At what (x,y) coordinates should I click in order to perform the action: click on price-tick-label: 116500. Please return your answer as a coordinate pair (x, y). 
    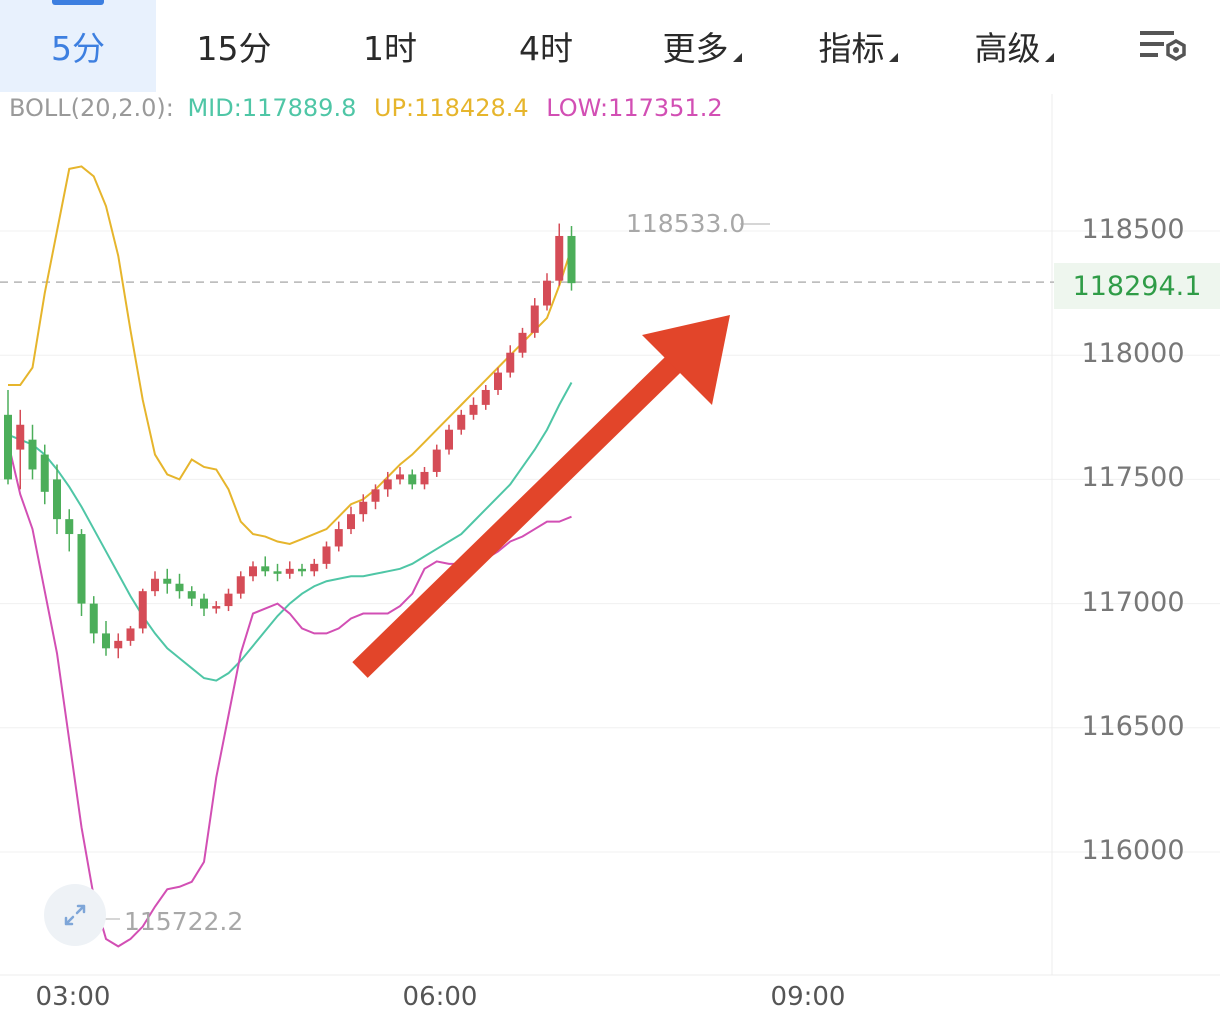
    Looking at the image, I should click on (1133, 726).